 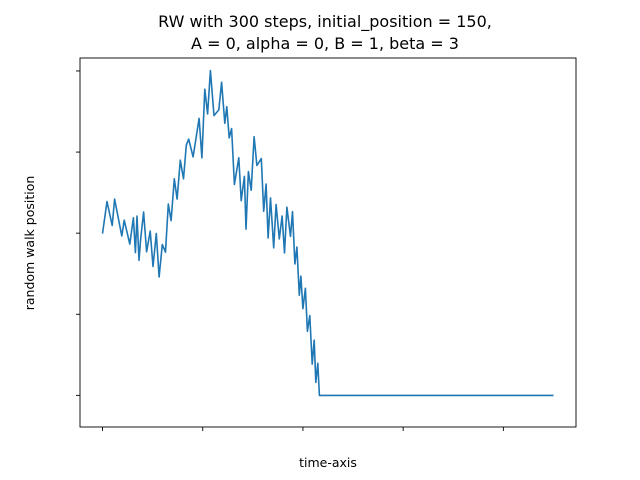 I want to click on y-axis-label: random walk position, so click(x=29, y=243).